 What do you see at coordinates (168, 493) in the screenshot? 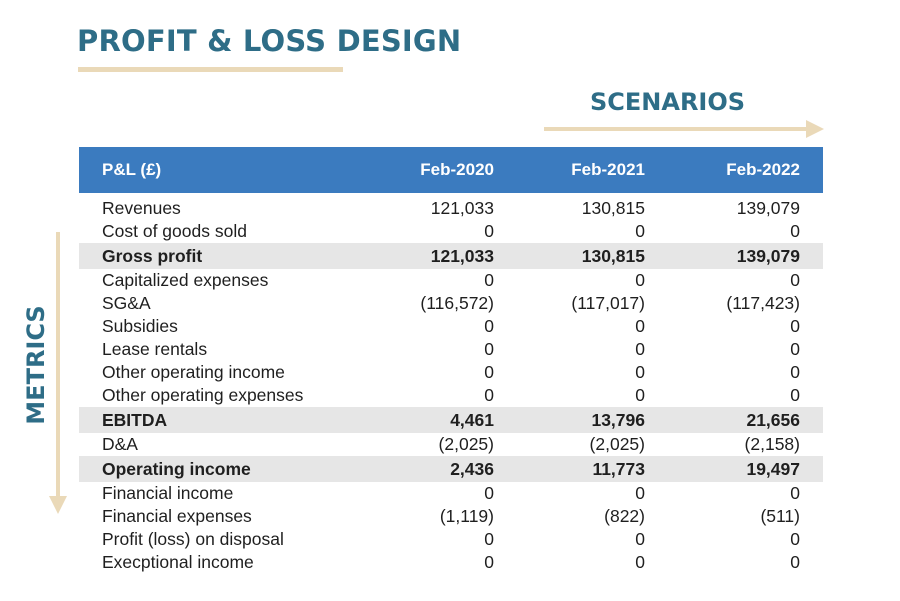
I see `row-label: Financial income` at bounding box center [168, 493].